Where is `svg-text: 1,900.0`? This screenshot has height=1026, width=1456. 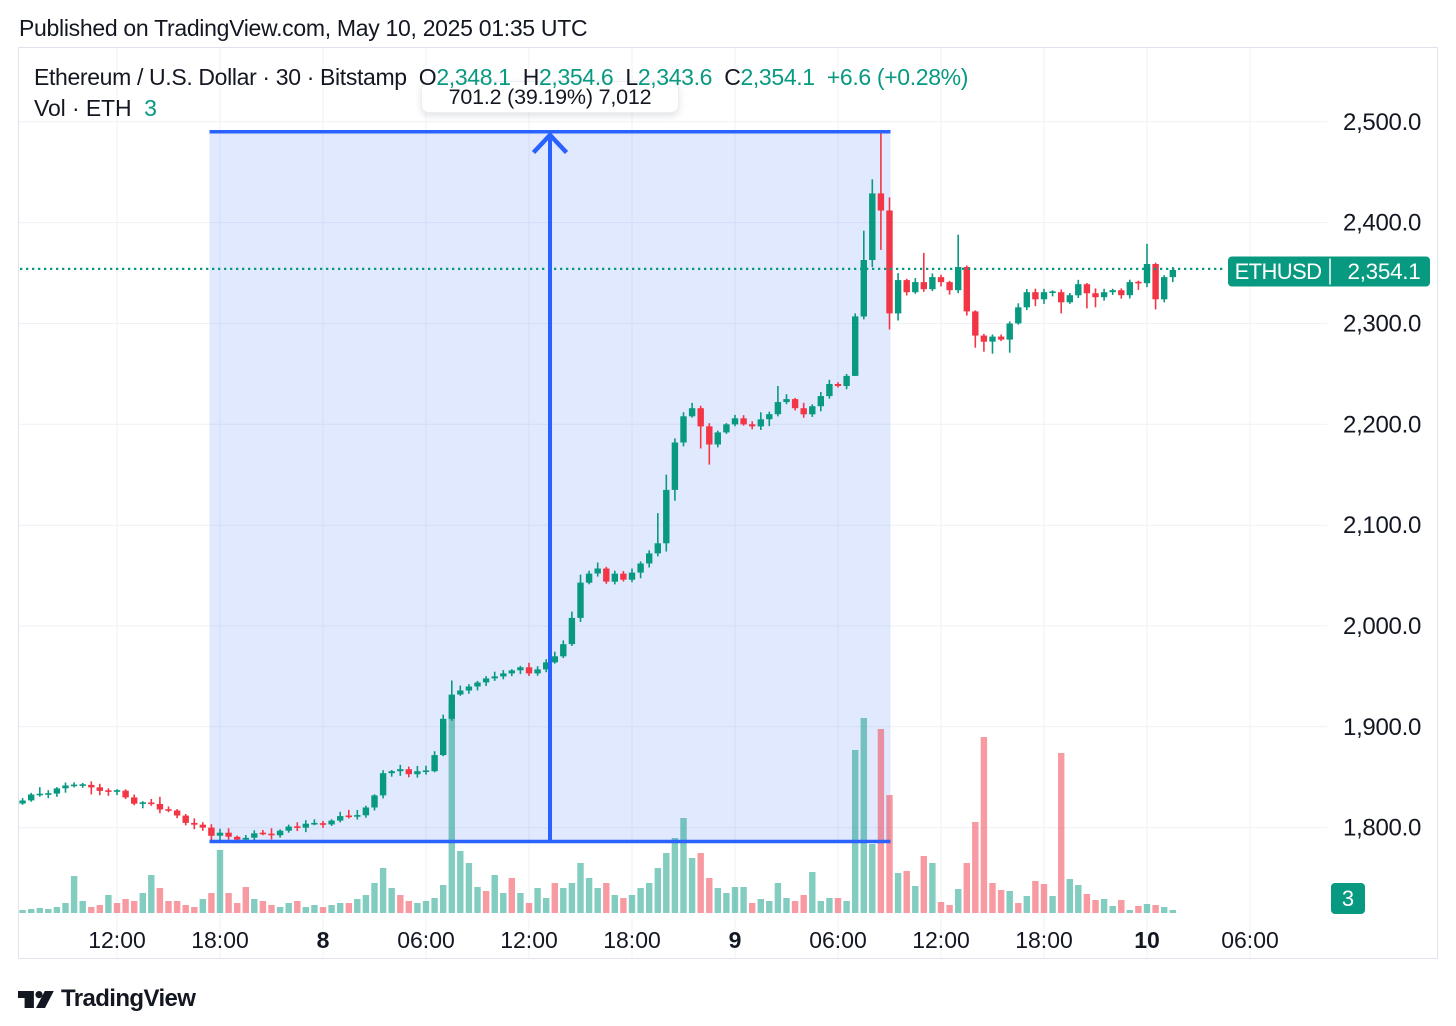 svg-text: 1,900.0 is located at coordinates (1382, 727).